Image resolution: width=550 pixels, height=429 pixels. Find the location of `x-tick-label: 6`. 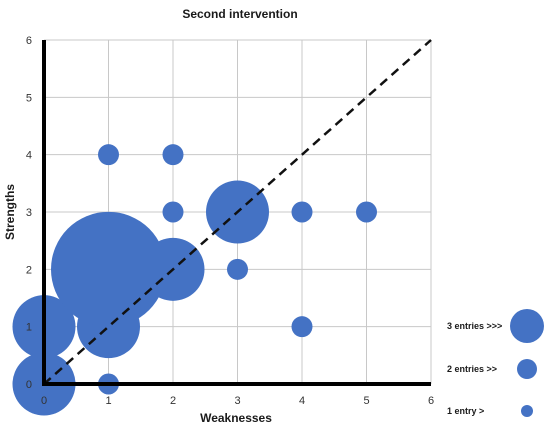

x-tick-label: 6 is located at coordinates (431, 401).